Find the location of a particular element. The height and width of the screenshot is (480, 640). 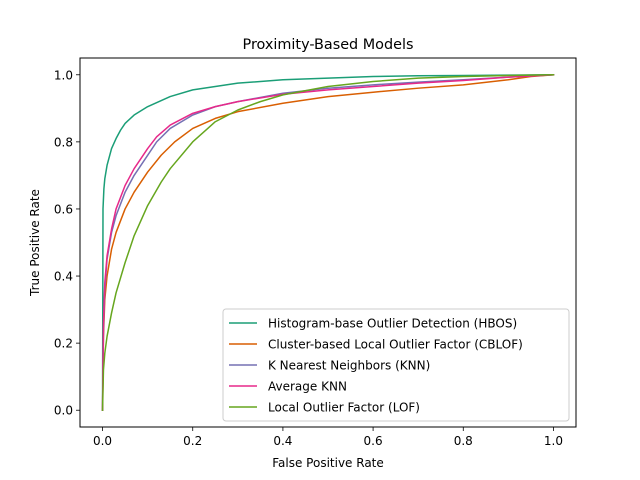

legend-label-5: Local Outlier Factor (LOF) is located at coordinates (344, 408).